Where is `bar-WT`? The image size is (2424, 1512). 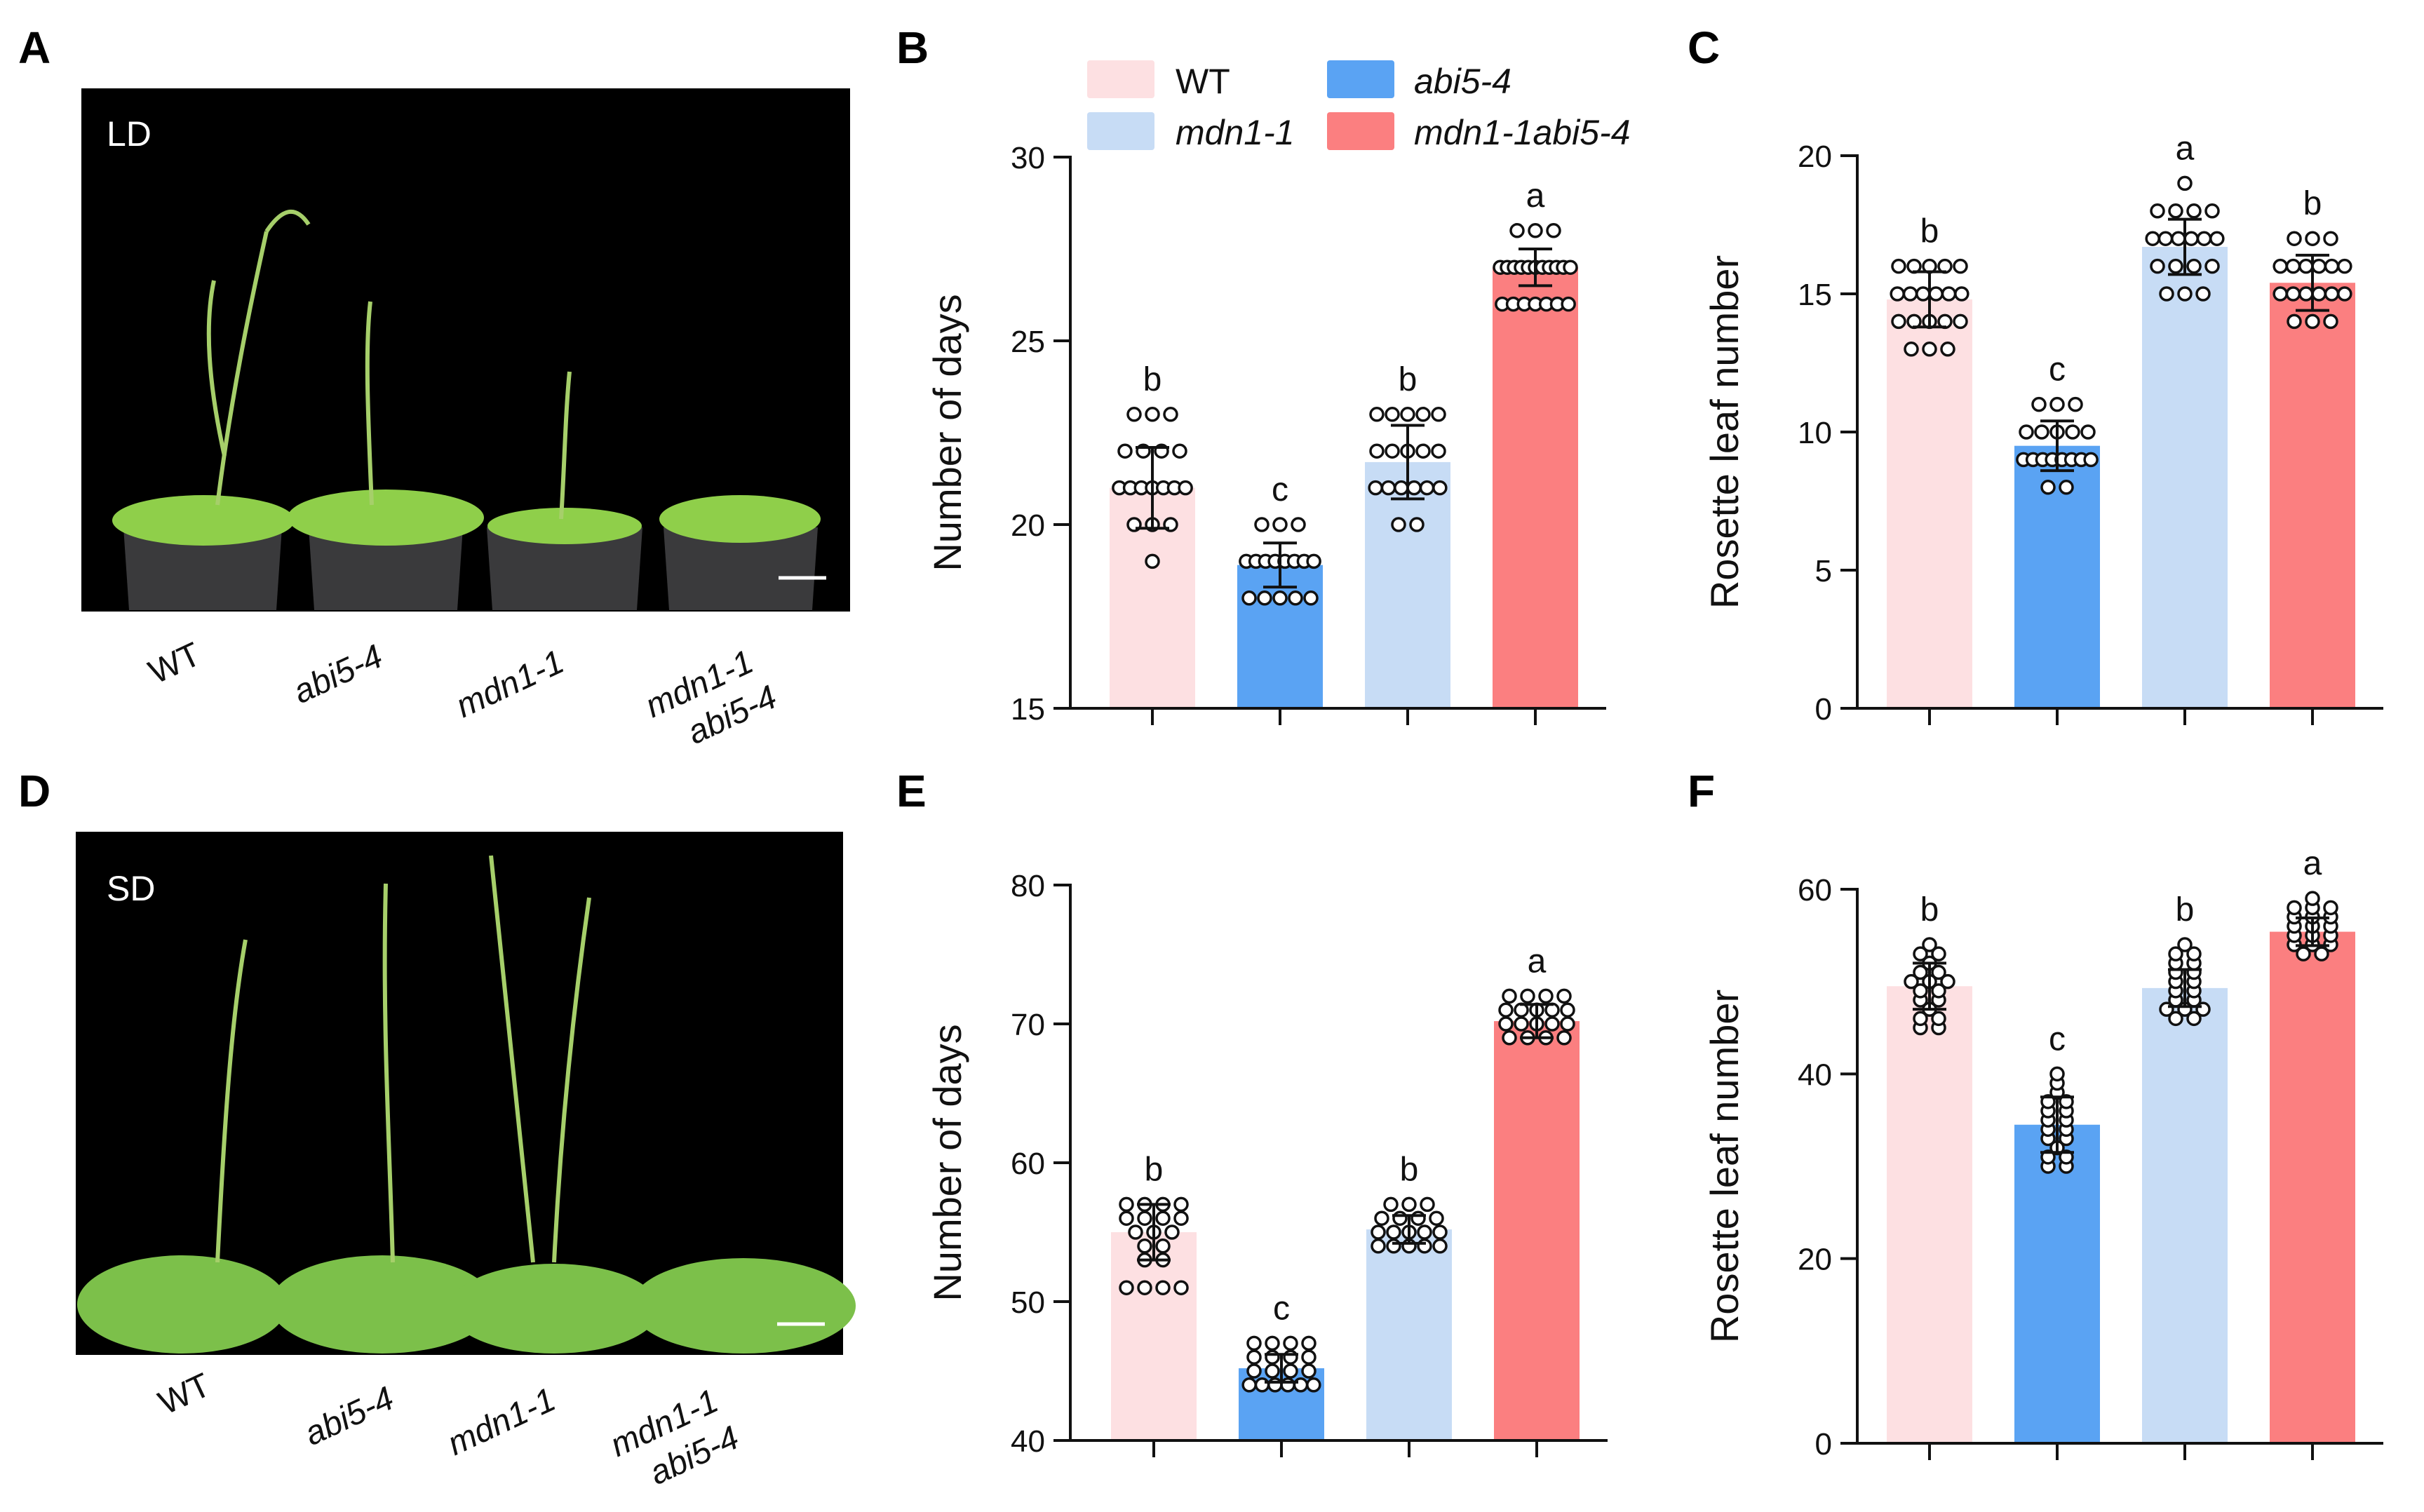 bar-WT is located at coordinates (1154, 1336).